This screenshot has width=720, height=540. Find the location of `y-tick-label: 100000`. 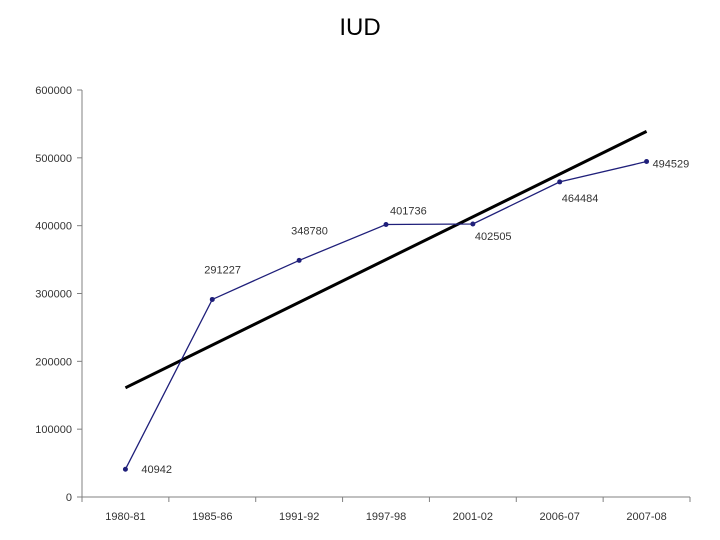

y-tick-label: 100000 is located at coordinates (53, 430).